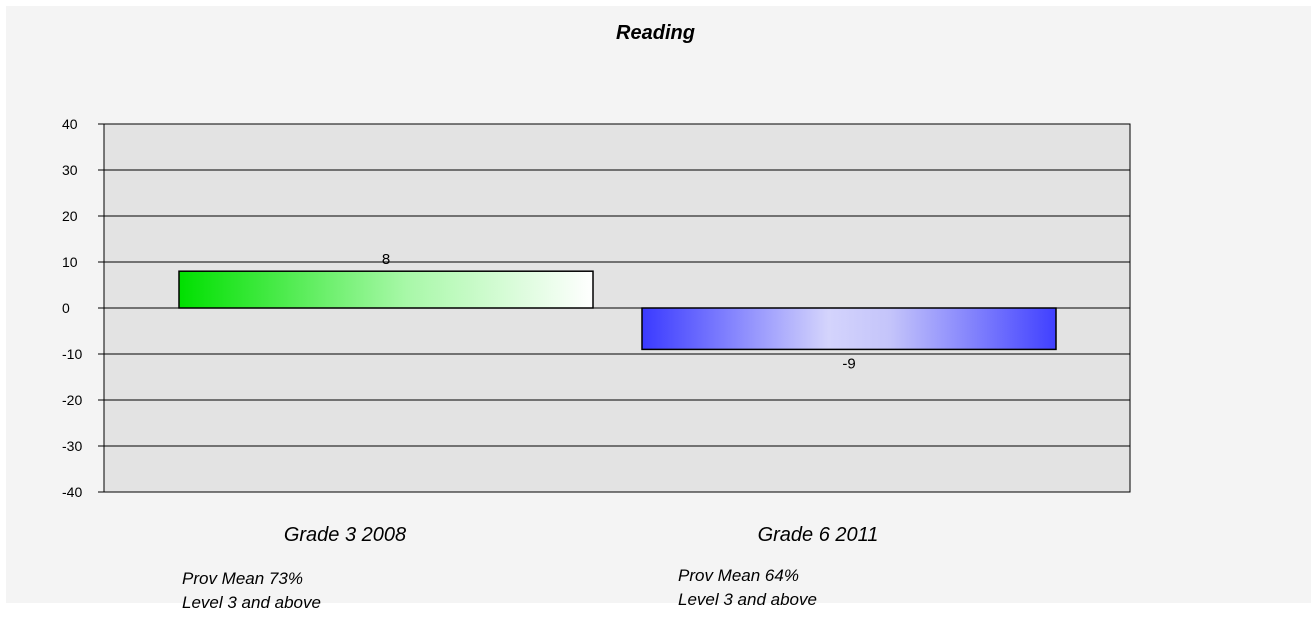 This screenshot has height=618, width=1311. What do you see at coordinates (747, 599) in the screenshot?
I see `note-grade6-line2: Level 3 and above` at bounding box center [747, 599].